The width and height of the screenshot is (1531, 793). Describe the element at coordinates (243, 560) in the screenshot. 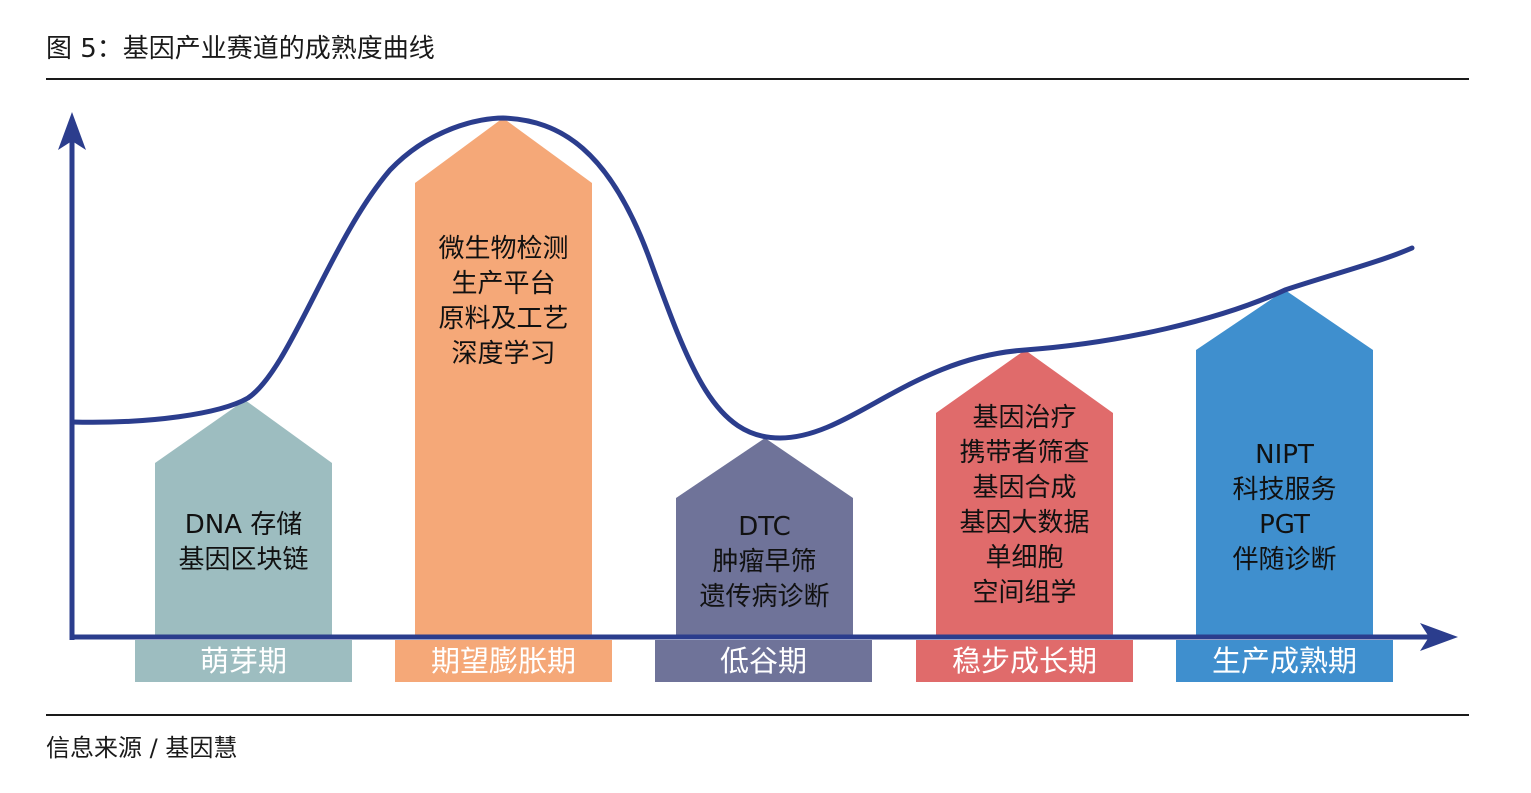

I see `list-item: 基因区块链` at that location.